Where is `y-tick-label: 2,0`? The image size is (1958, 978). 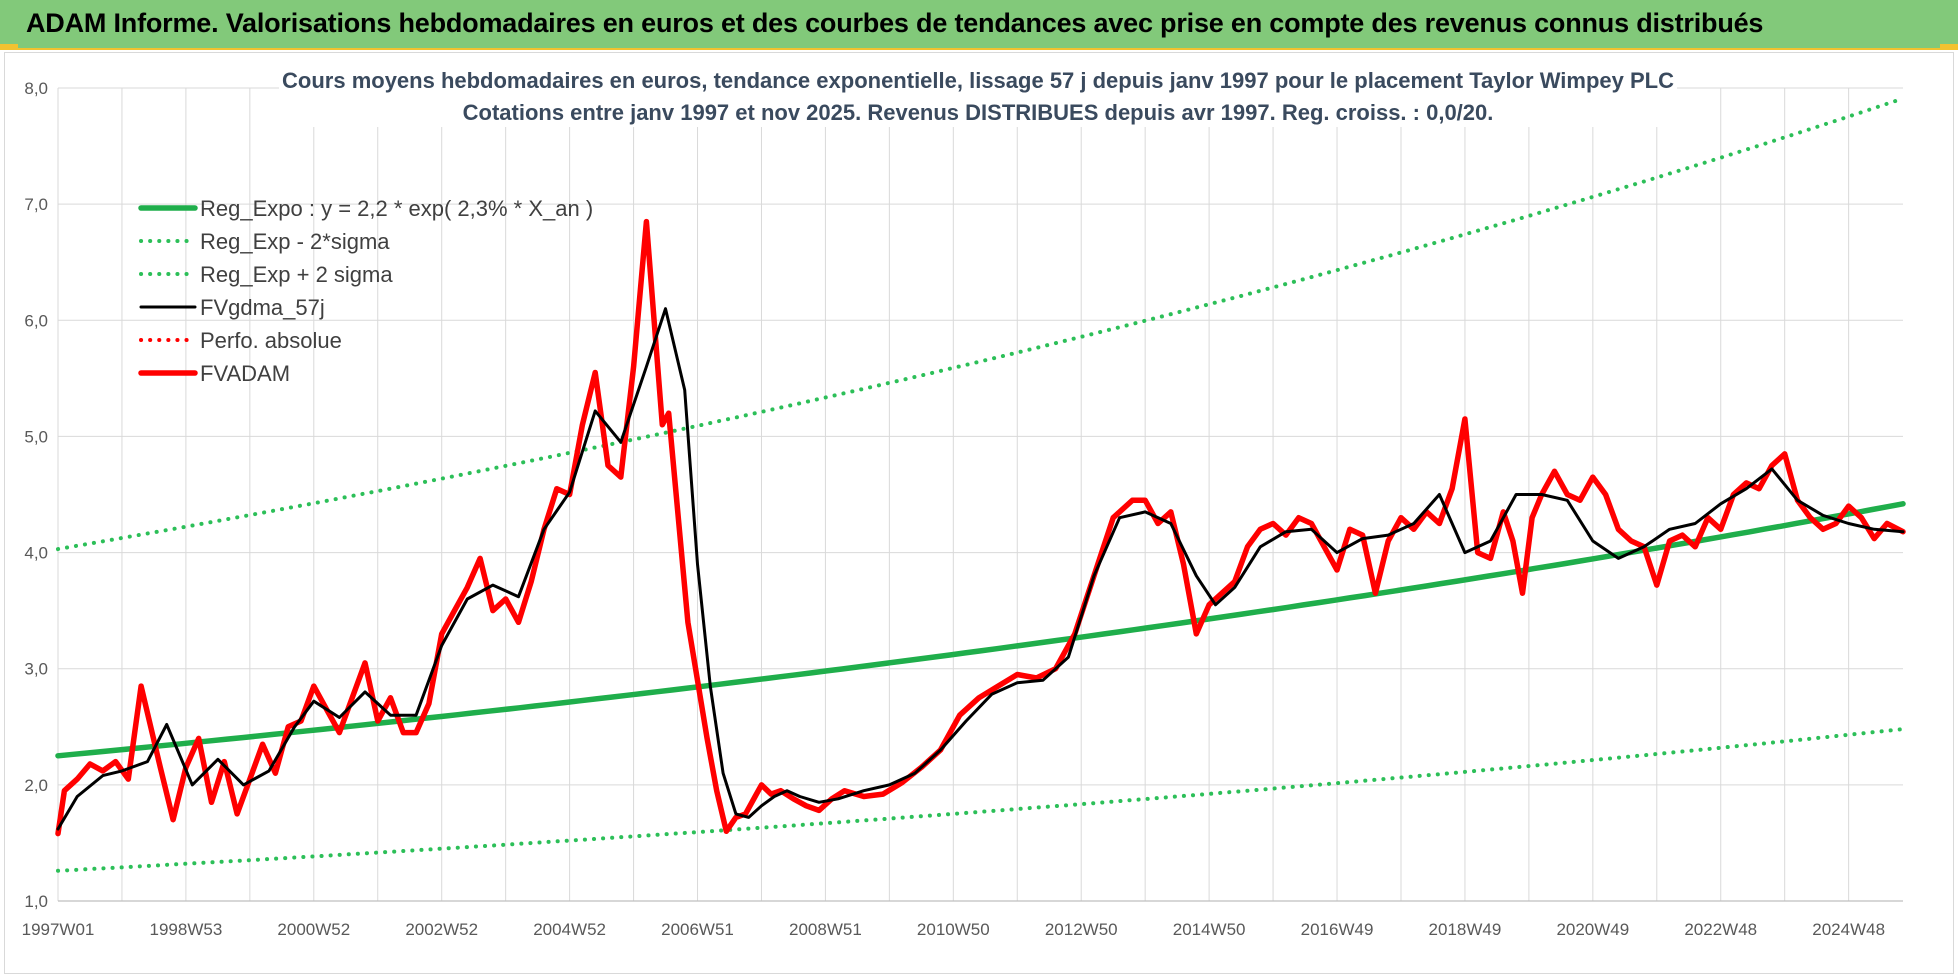
y-tick-label: 2,0 is located at coordinates (36, 785).